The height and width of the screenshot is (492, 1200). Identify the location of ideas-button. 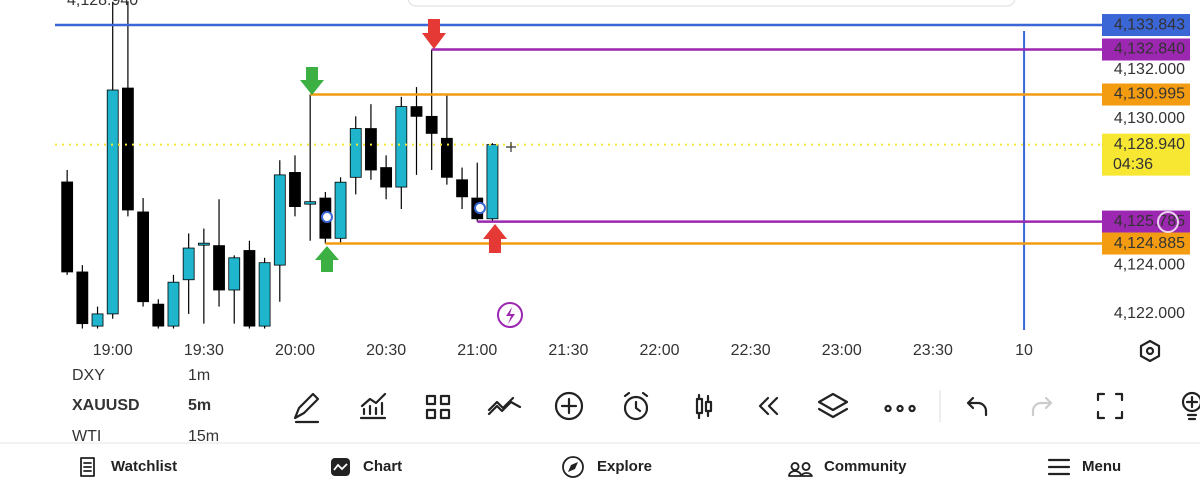
(1190, 402).